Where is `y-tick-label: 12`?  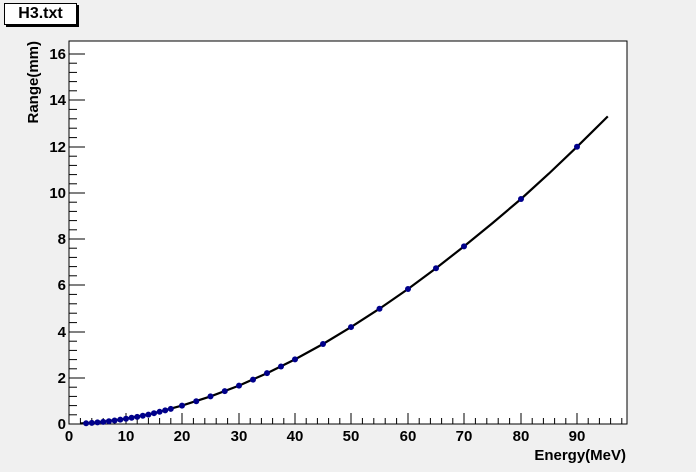
y-tick-label: 12 is located at coordinates (57, 147).